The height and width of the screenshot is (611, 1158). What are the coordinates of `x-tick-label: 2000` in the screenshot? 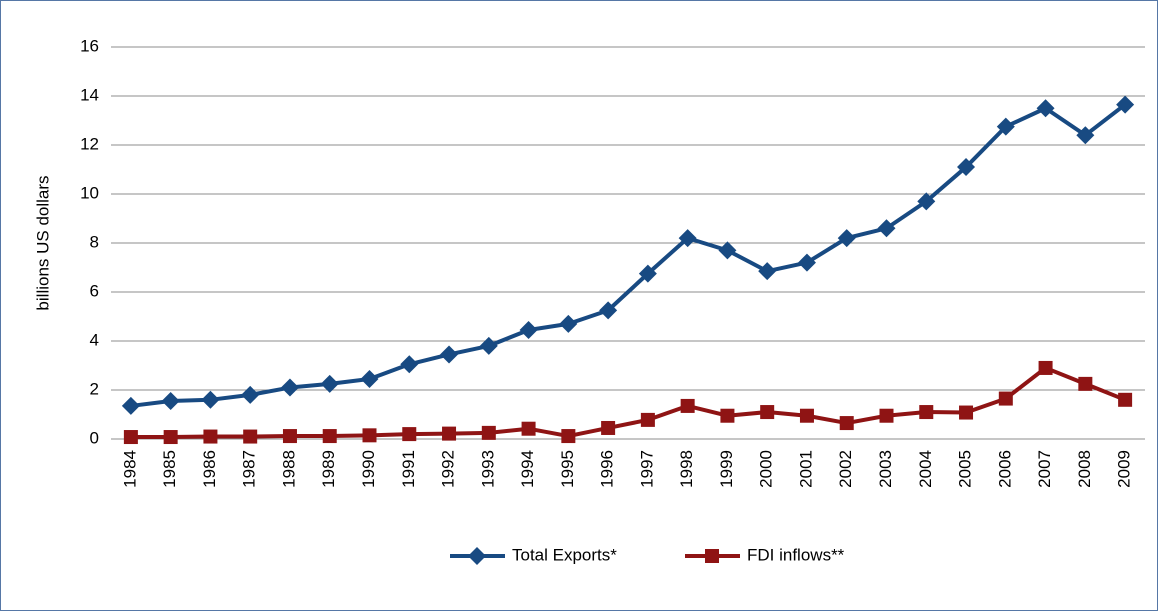 It's located at (766, 469).